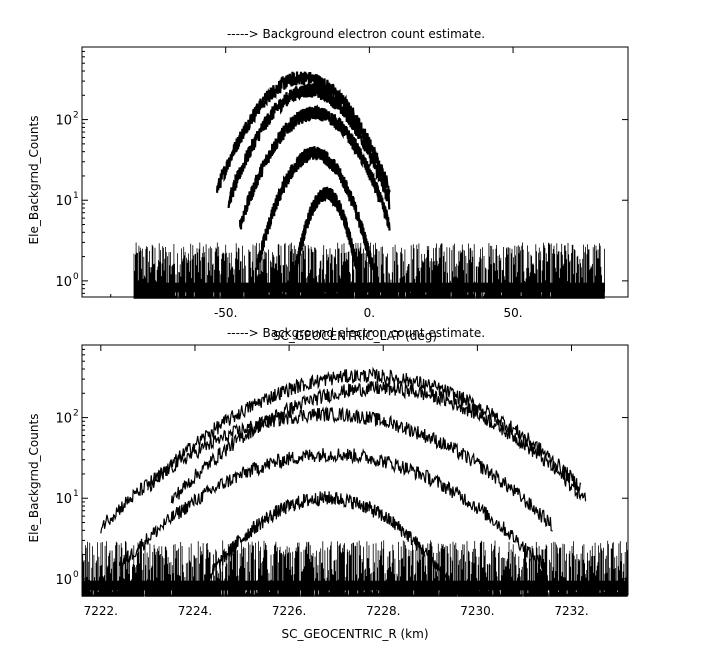 The height and width of the screenshot is (656, 724). Describe the element at coordinates (369, 313) in the screenshot. I see `x-tick-label: 0.` at that location.